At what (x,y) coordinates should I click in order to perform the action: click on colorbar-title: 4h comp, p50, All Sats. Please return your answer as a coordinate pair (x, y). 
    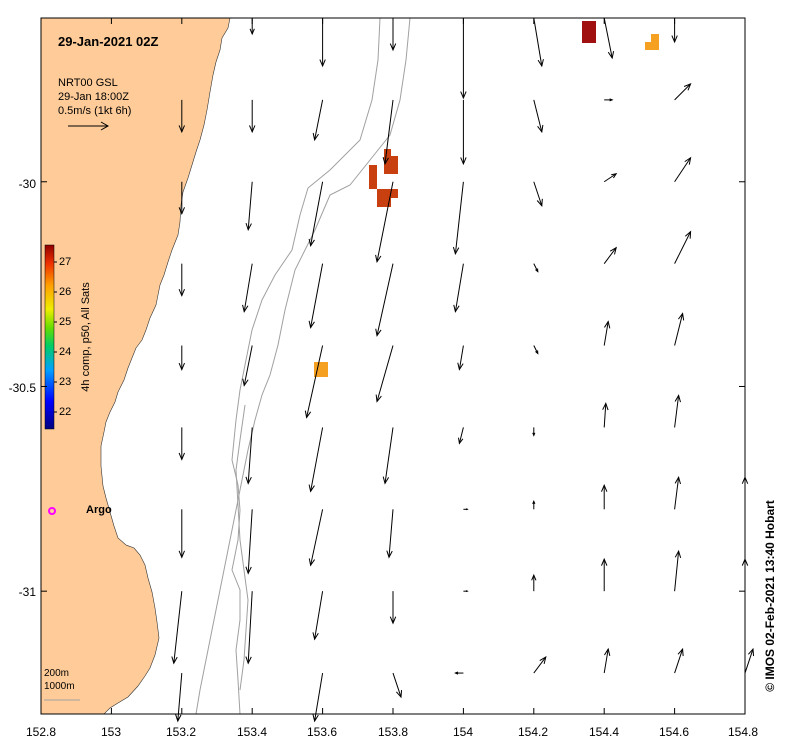
    Looking at the image, I should click on (86, 337).